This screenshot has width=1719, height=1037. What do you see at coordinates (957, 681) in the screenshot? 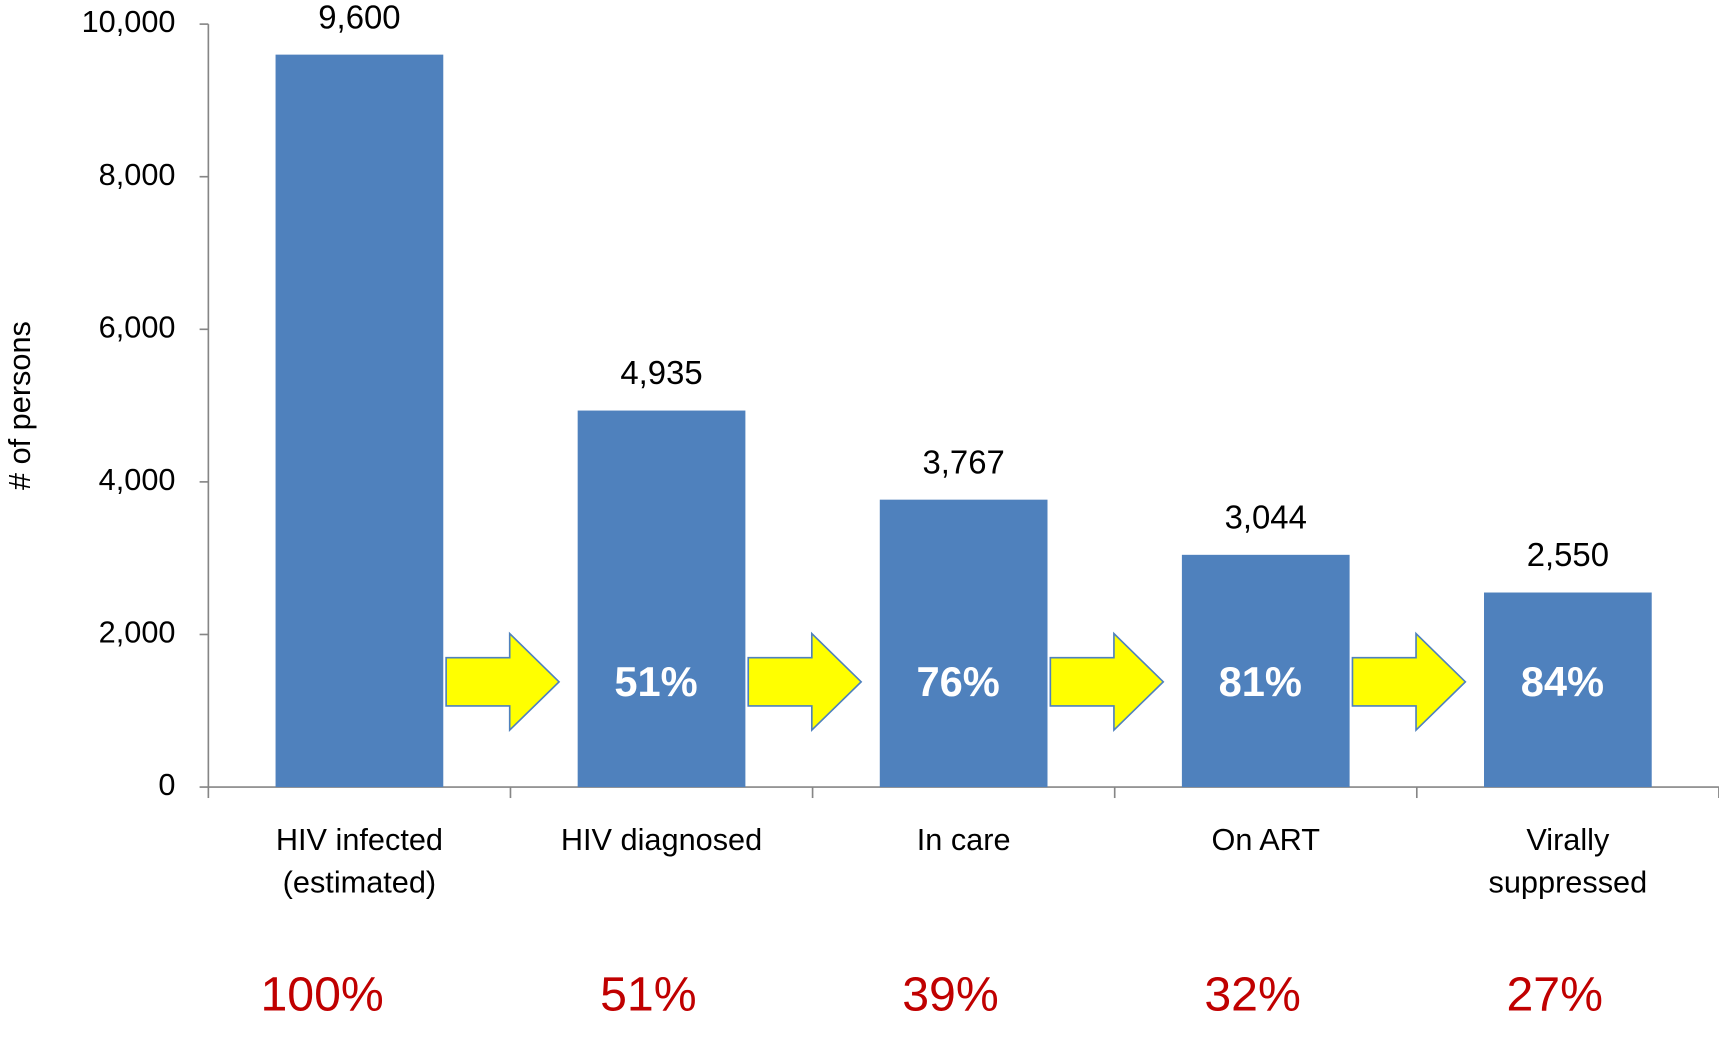
I see `step-percentage: 76%` at bounding box center [957, 681].